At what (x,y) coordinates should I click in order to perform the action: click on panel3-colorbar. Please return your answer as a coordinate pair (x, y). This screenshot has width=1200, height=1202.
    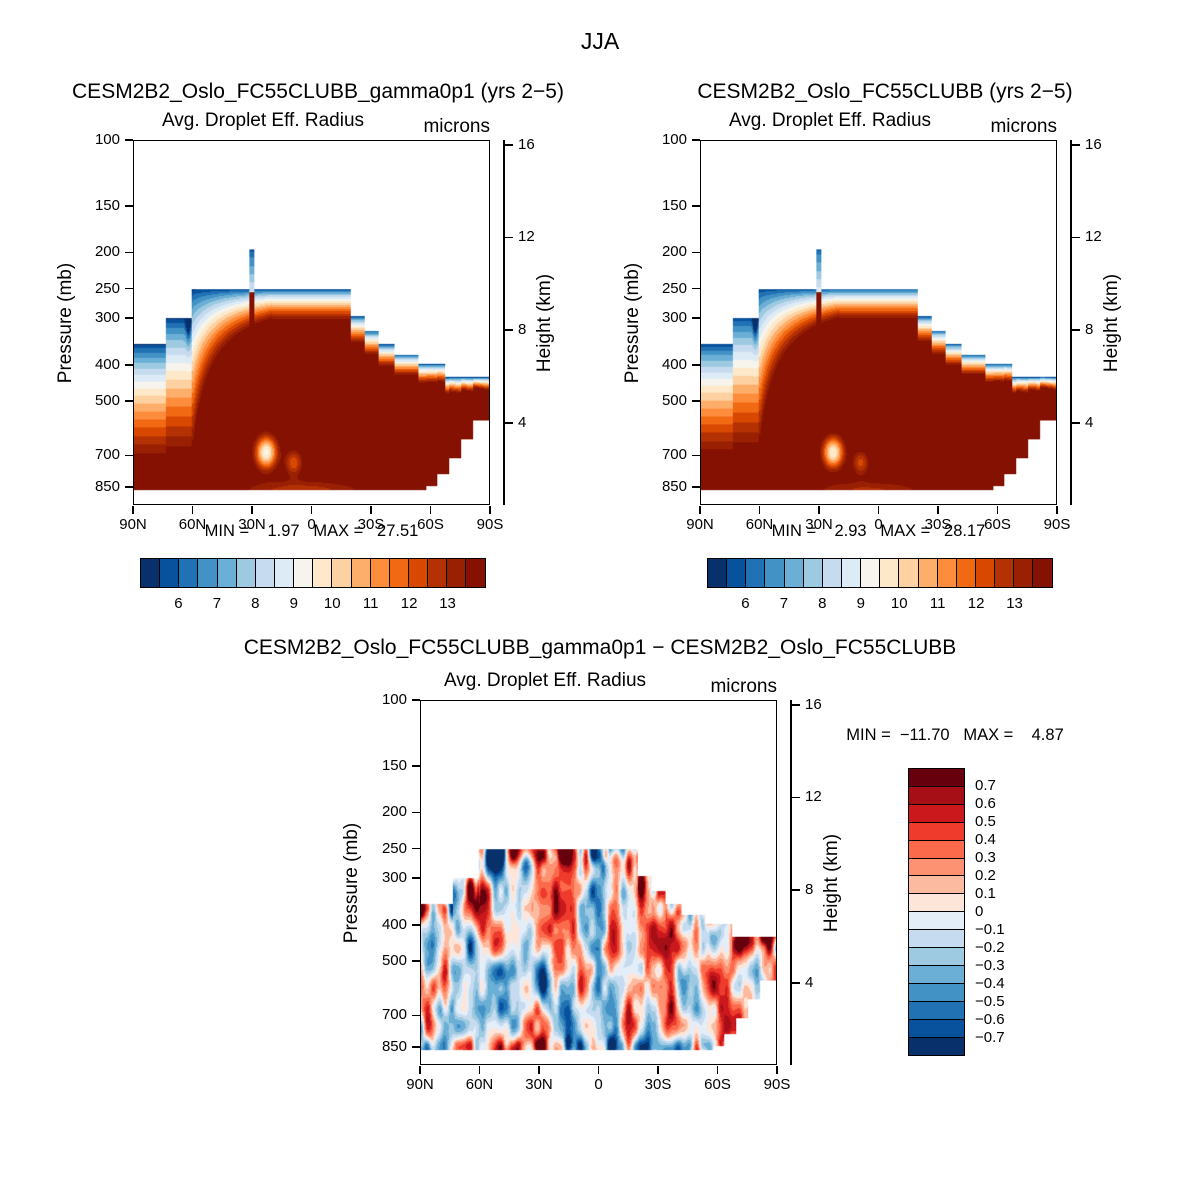
    Looking at the image, I should click on (936, 912).